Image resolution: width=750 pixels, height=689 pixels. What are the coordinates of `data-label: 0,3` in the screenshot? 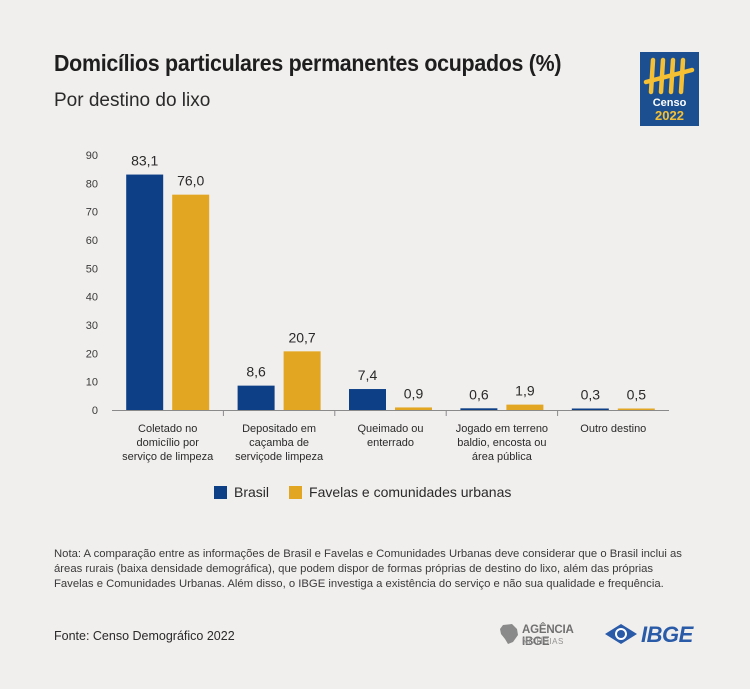 It's located at (591, 395).